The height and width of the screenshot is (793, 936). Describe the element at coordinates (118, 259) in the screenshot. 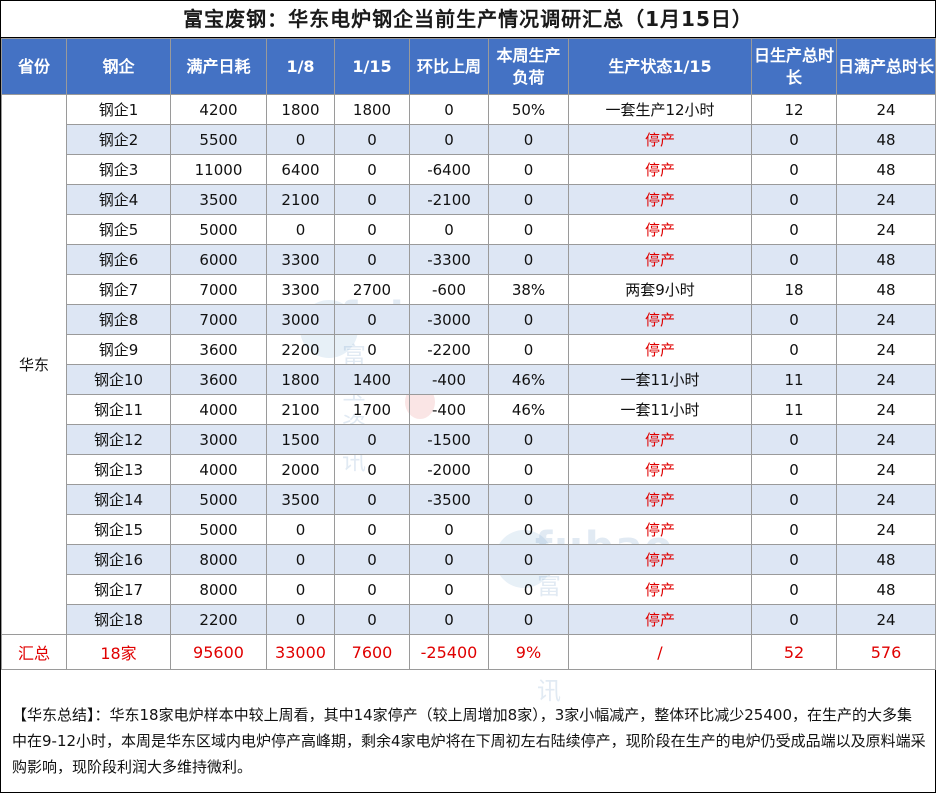

I see `cell-company: 钢企6` at that location.